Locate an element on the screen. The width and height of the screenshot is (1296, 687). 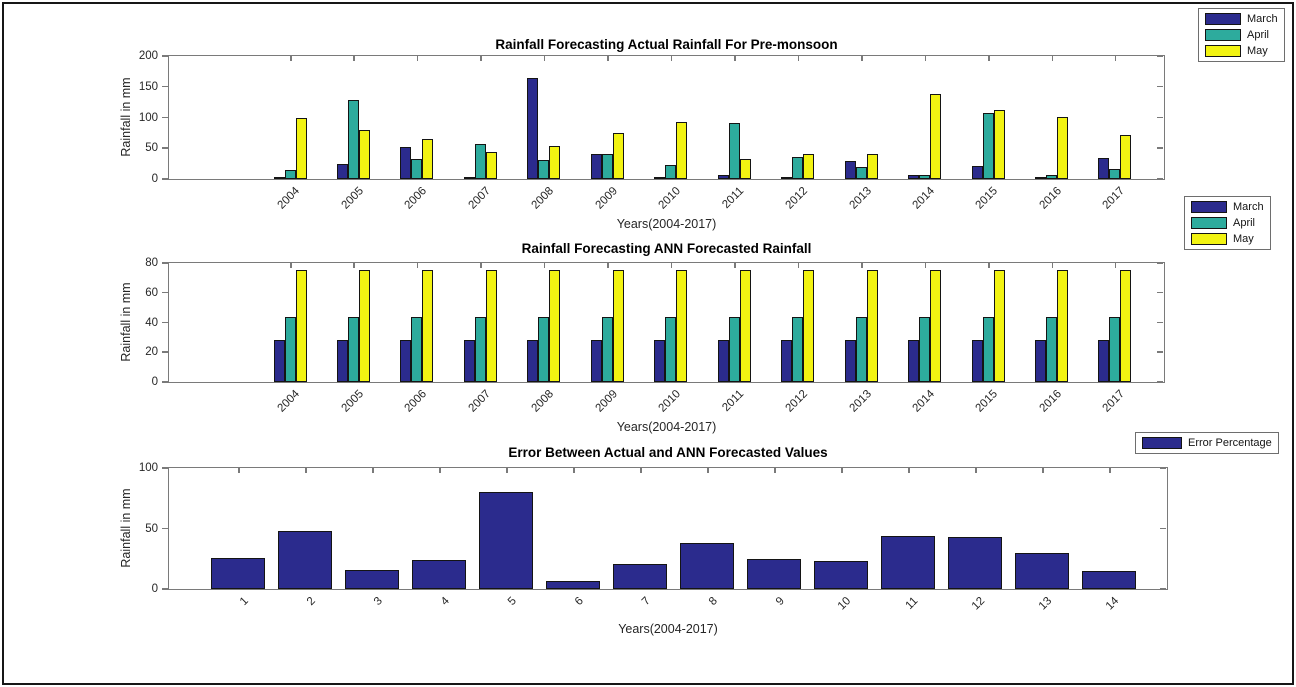
legend-label: May is located at coordinates (1243, 239).